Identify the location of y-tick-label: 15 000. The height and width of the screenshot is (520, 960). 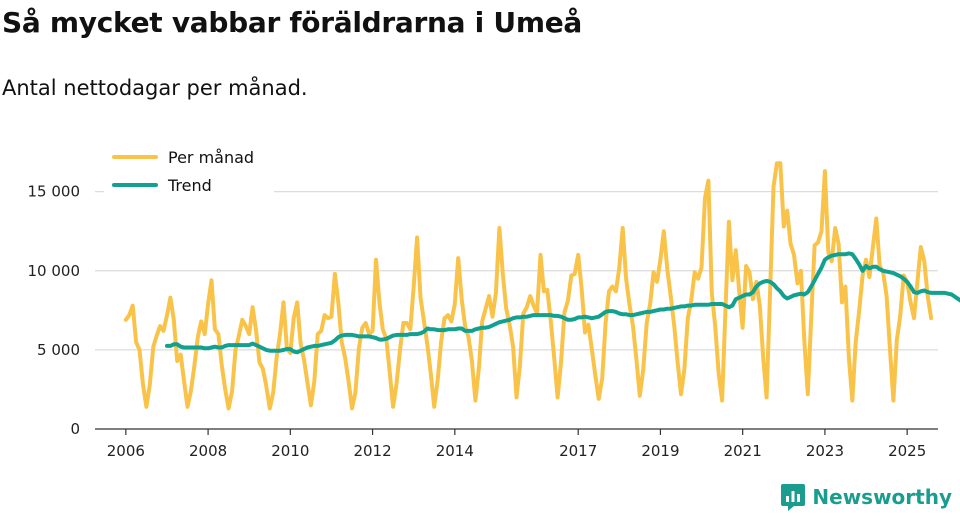
(54, 192).